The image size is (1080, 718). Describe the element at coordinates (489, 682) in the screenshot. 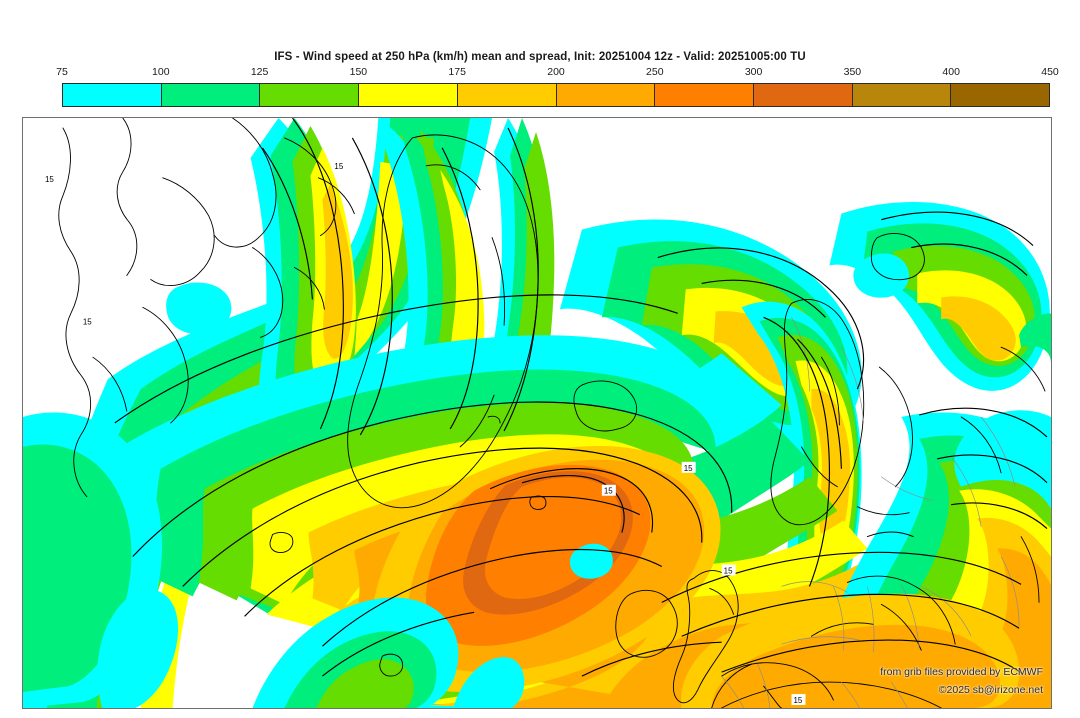

I see `band-cyan-spot-c` at that location.